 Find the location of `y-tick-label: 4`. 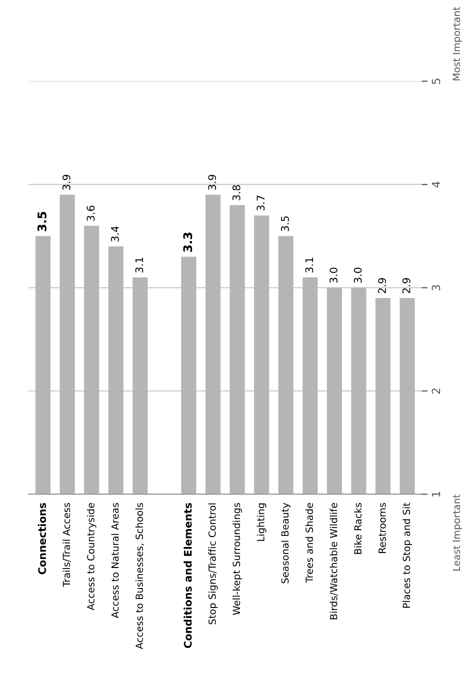

y-tick-label: 4 is located at coordinates (436, 185).